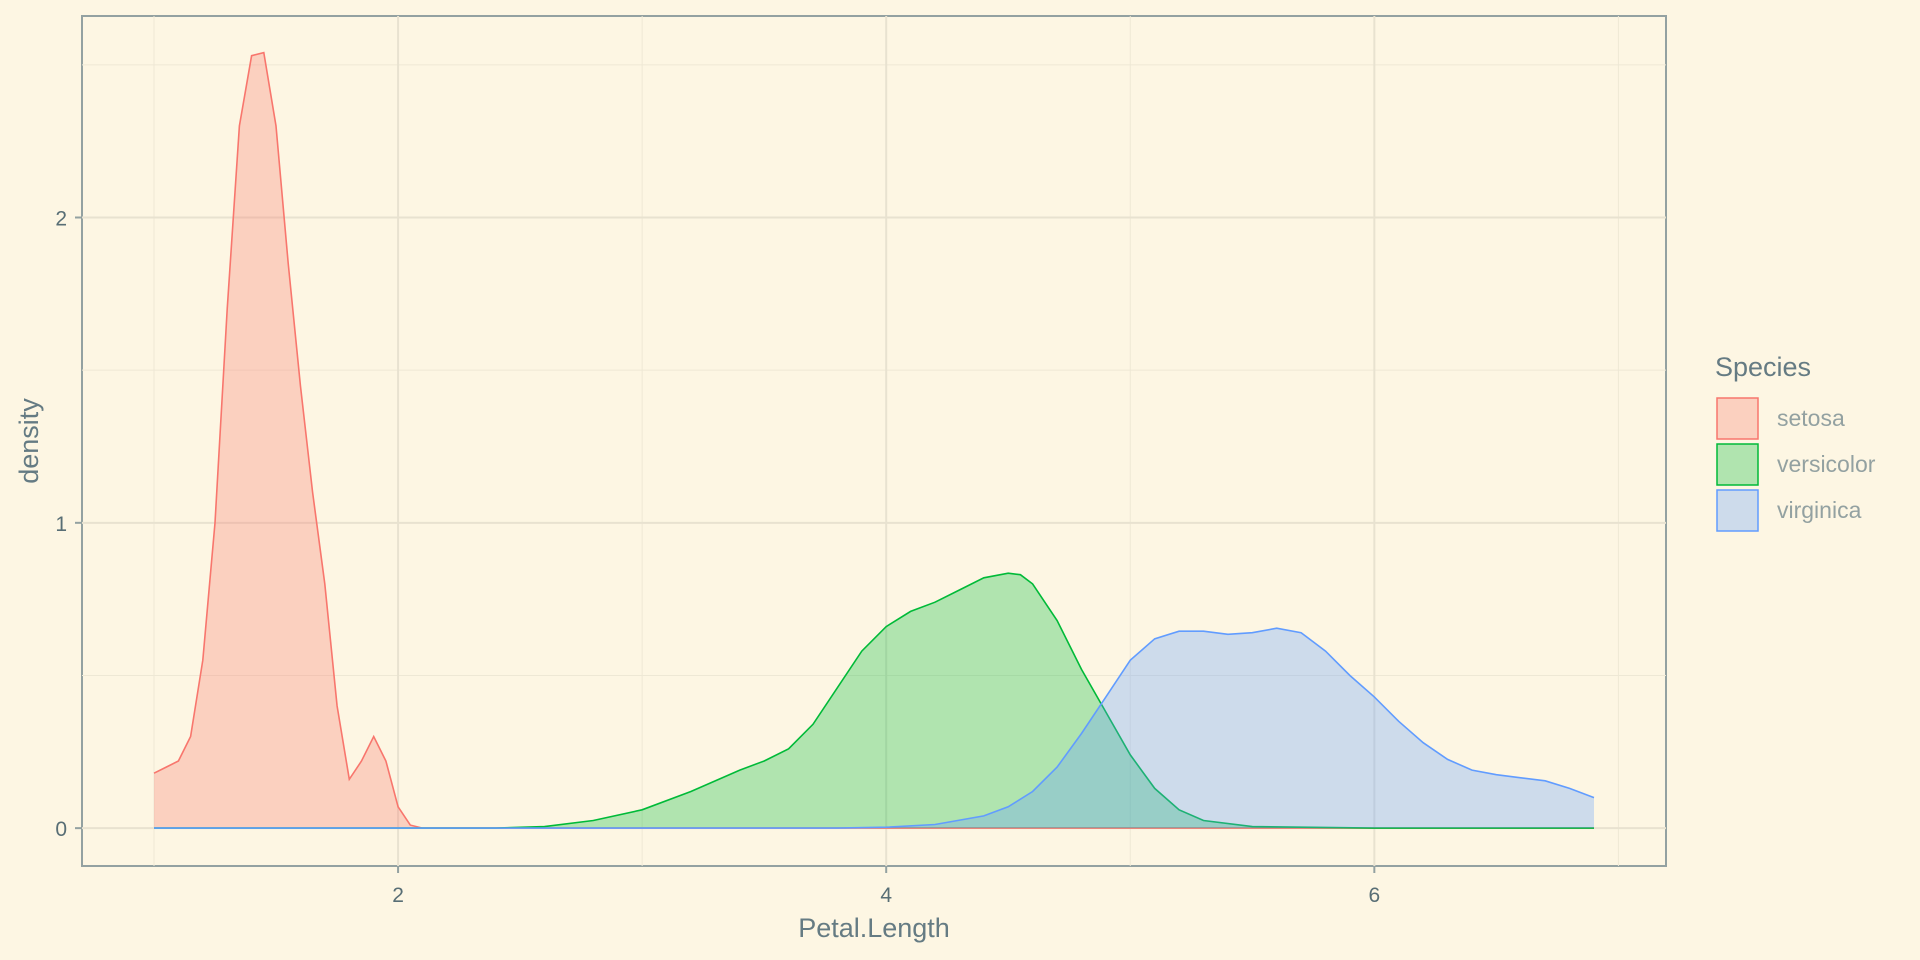  What do you see at coordinates (1795, 442) in the screenshot?
I see `legend: Species setosa versicolor virginica` at bounding box center [1795, 442].